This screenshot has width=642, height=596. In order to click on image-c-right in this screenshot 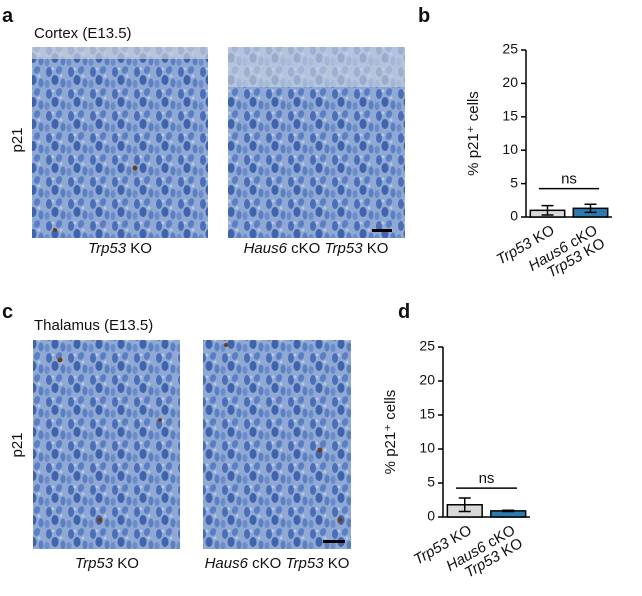, I will do `click(277, 444)`.